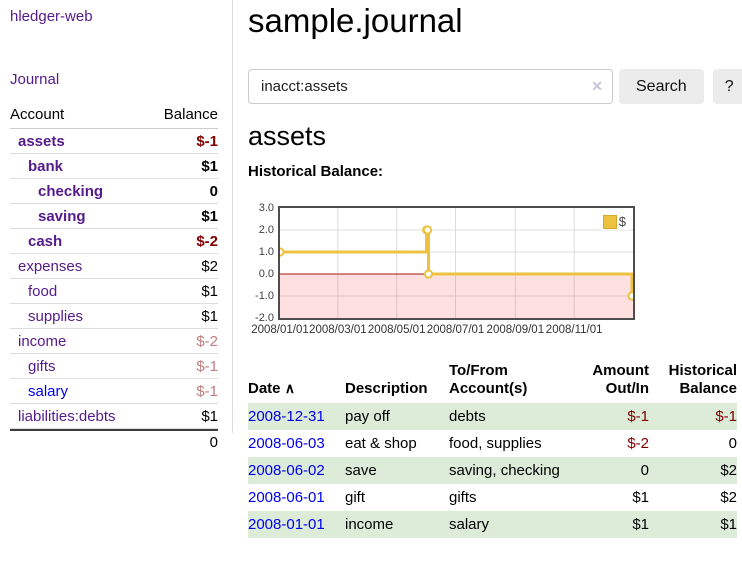 This screenshot has width=742, height=582. I want to click on account-row: bank $1, so click(114, 166).